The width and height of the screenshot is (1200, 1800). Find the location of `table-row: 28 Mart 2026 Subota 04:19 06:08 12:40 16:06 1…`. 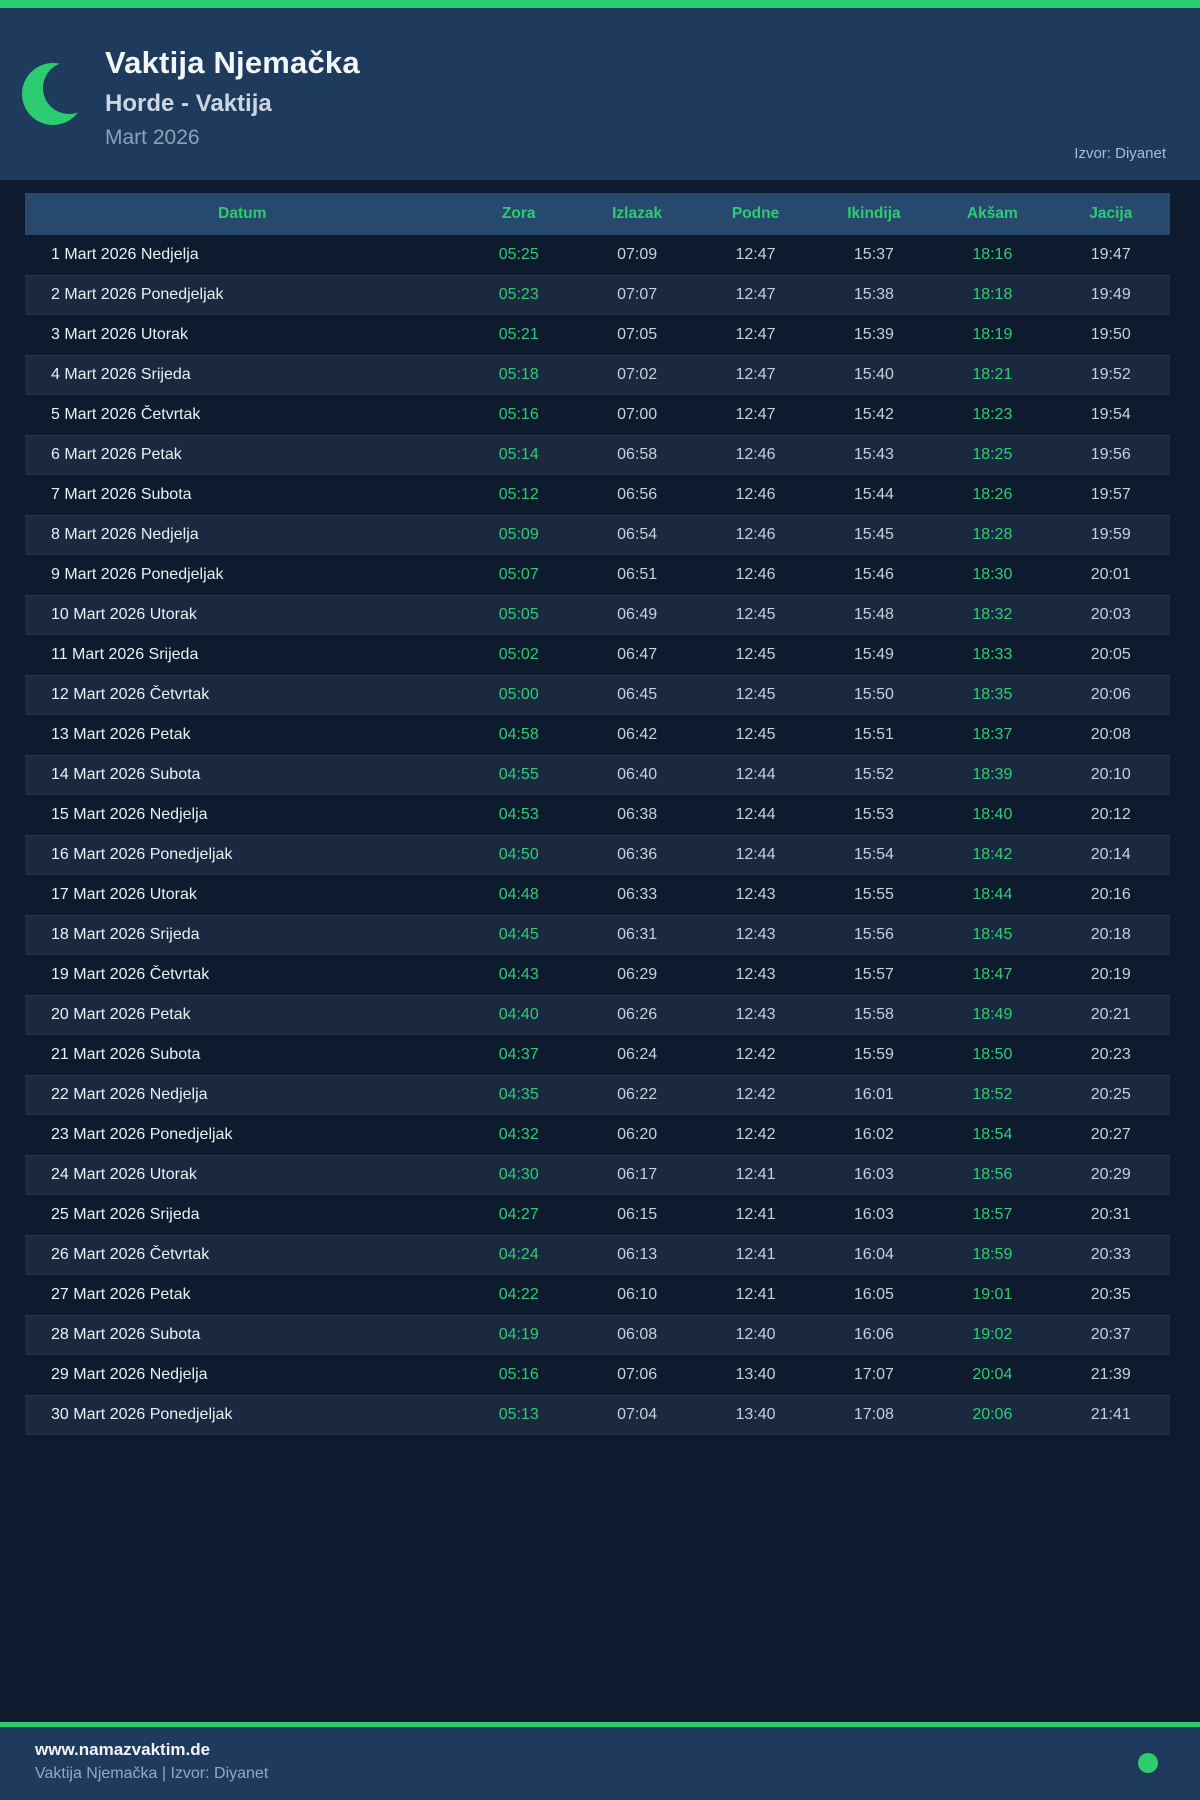

table-row: 28 Mart 2026 Subota 04:19 06:08 12:40 16:06 1… is located at coordinates (597, 1335).